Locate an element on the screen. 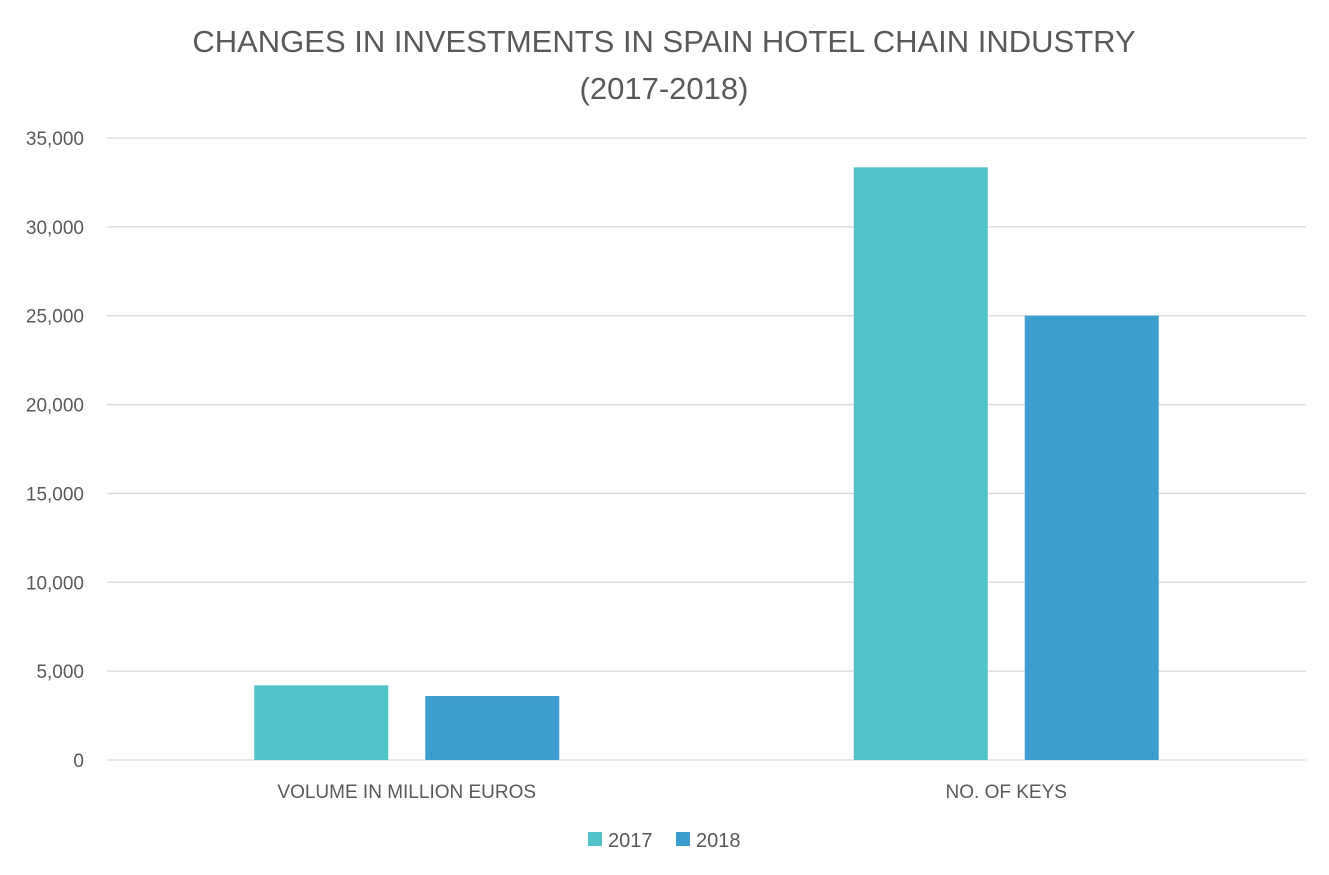  y-tick-label: 20,000 is located at coordinates (55, 406).